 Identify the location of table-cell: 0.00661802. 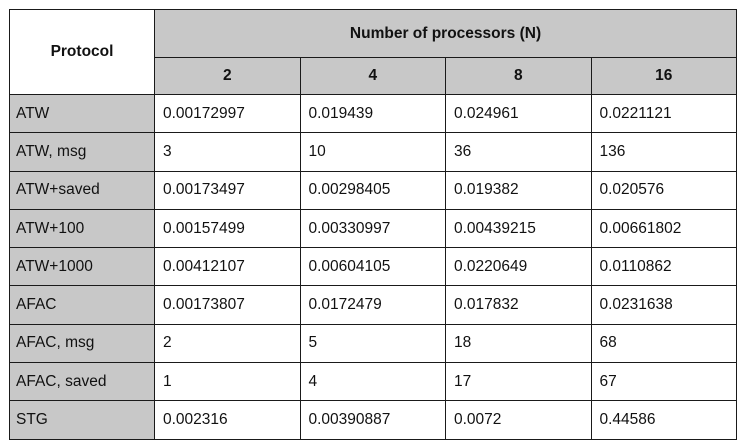
(664, 228).